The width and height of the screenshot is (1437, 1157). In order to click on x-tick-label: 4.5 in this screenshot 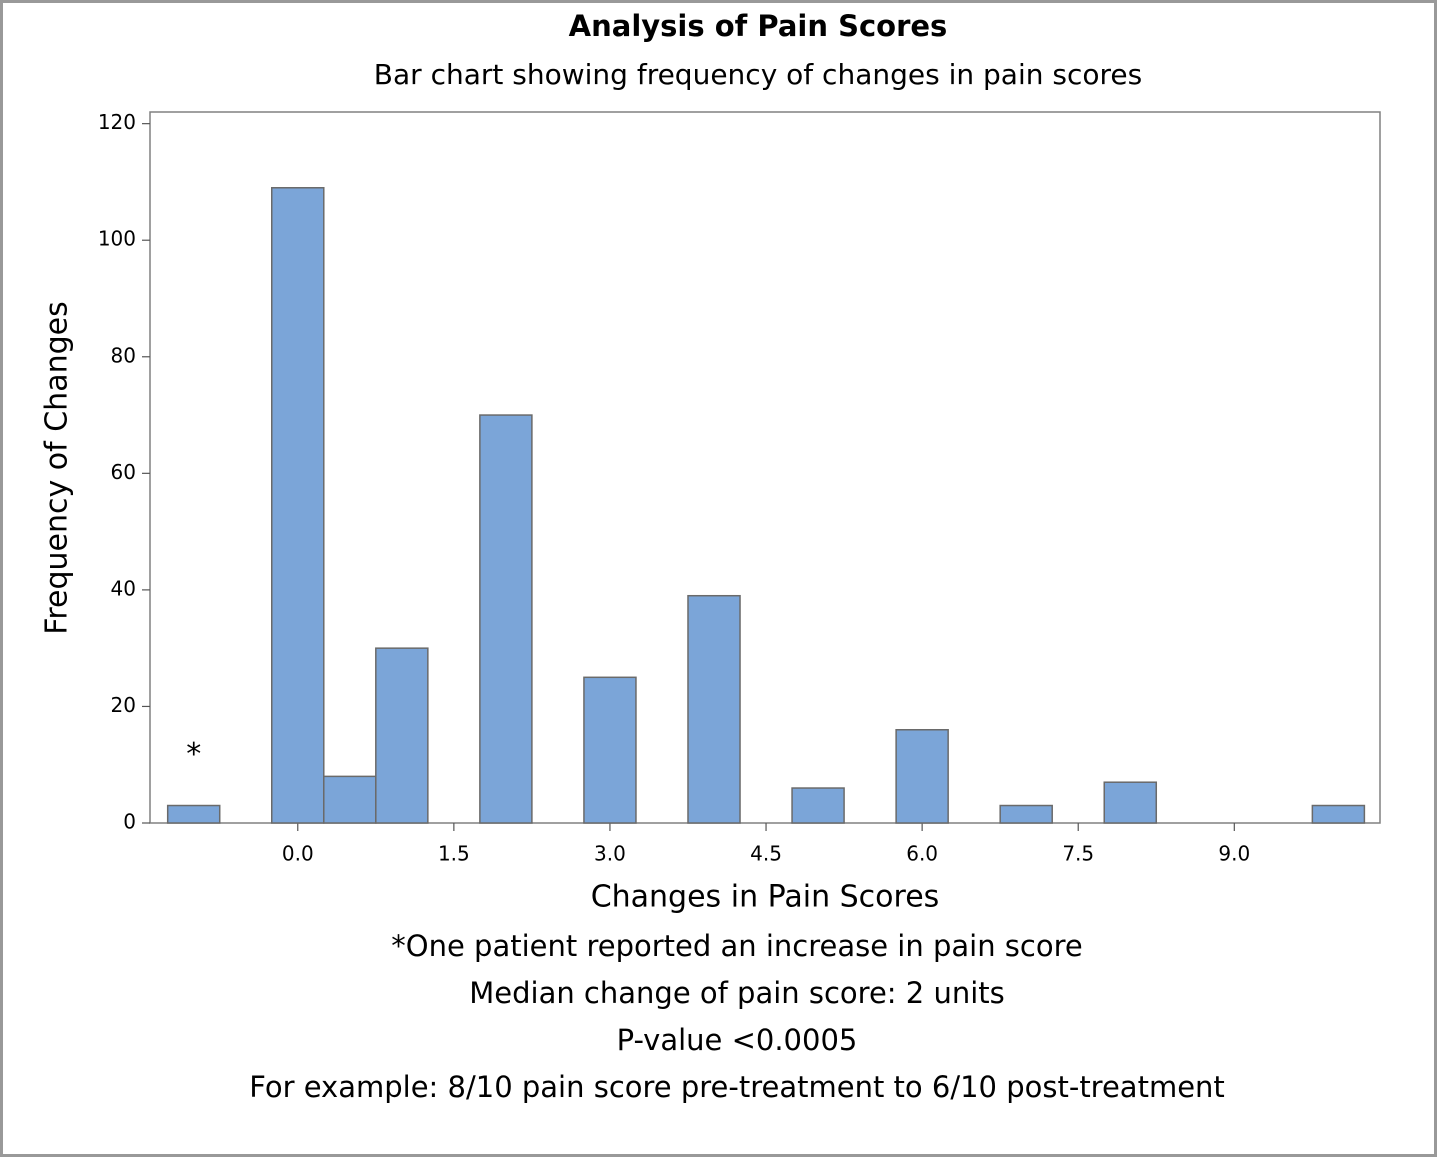, I will do `click(766, 854)`.